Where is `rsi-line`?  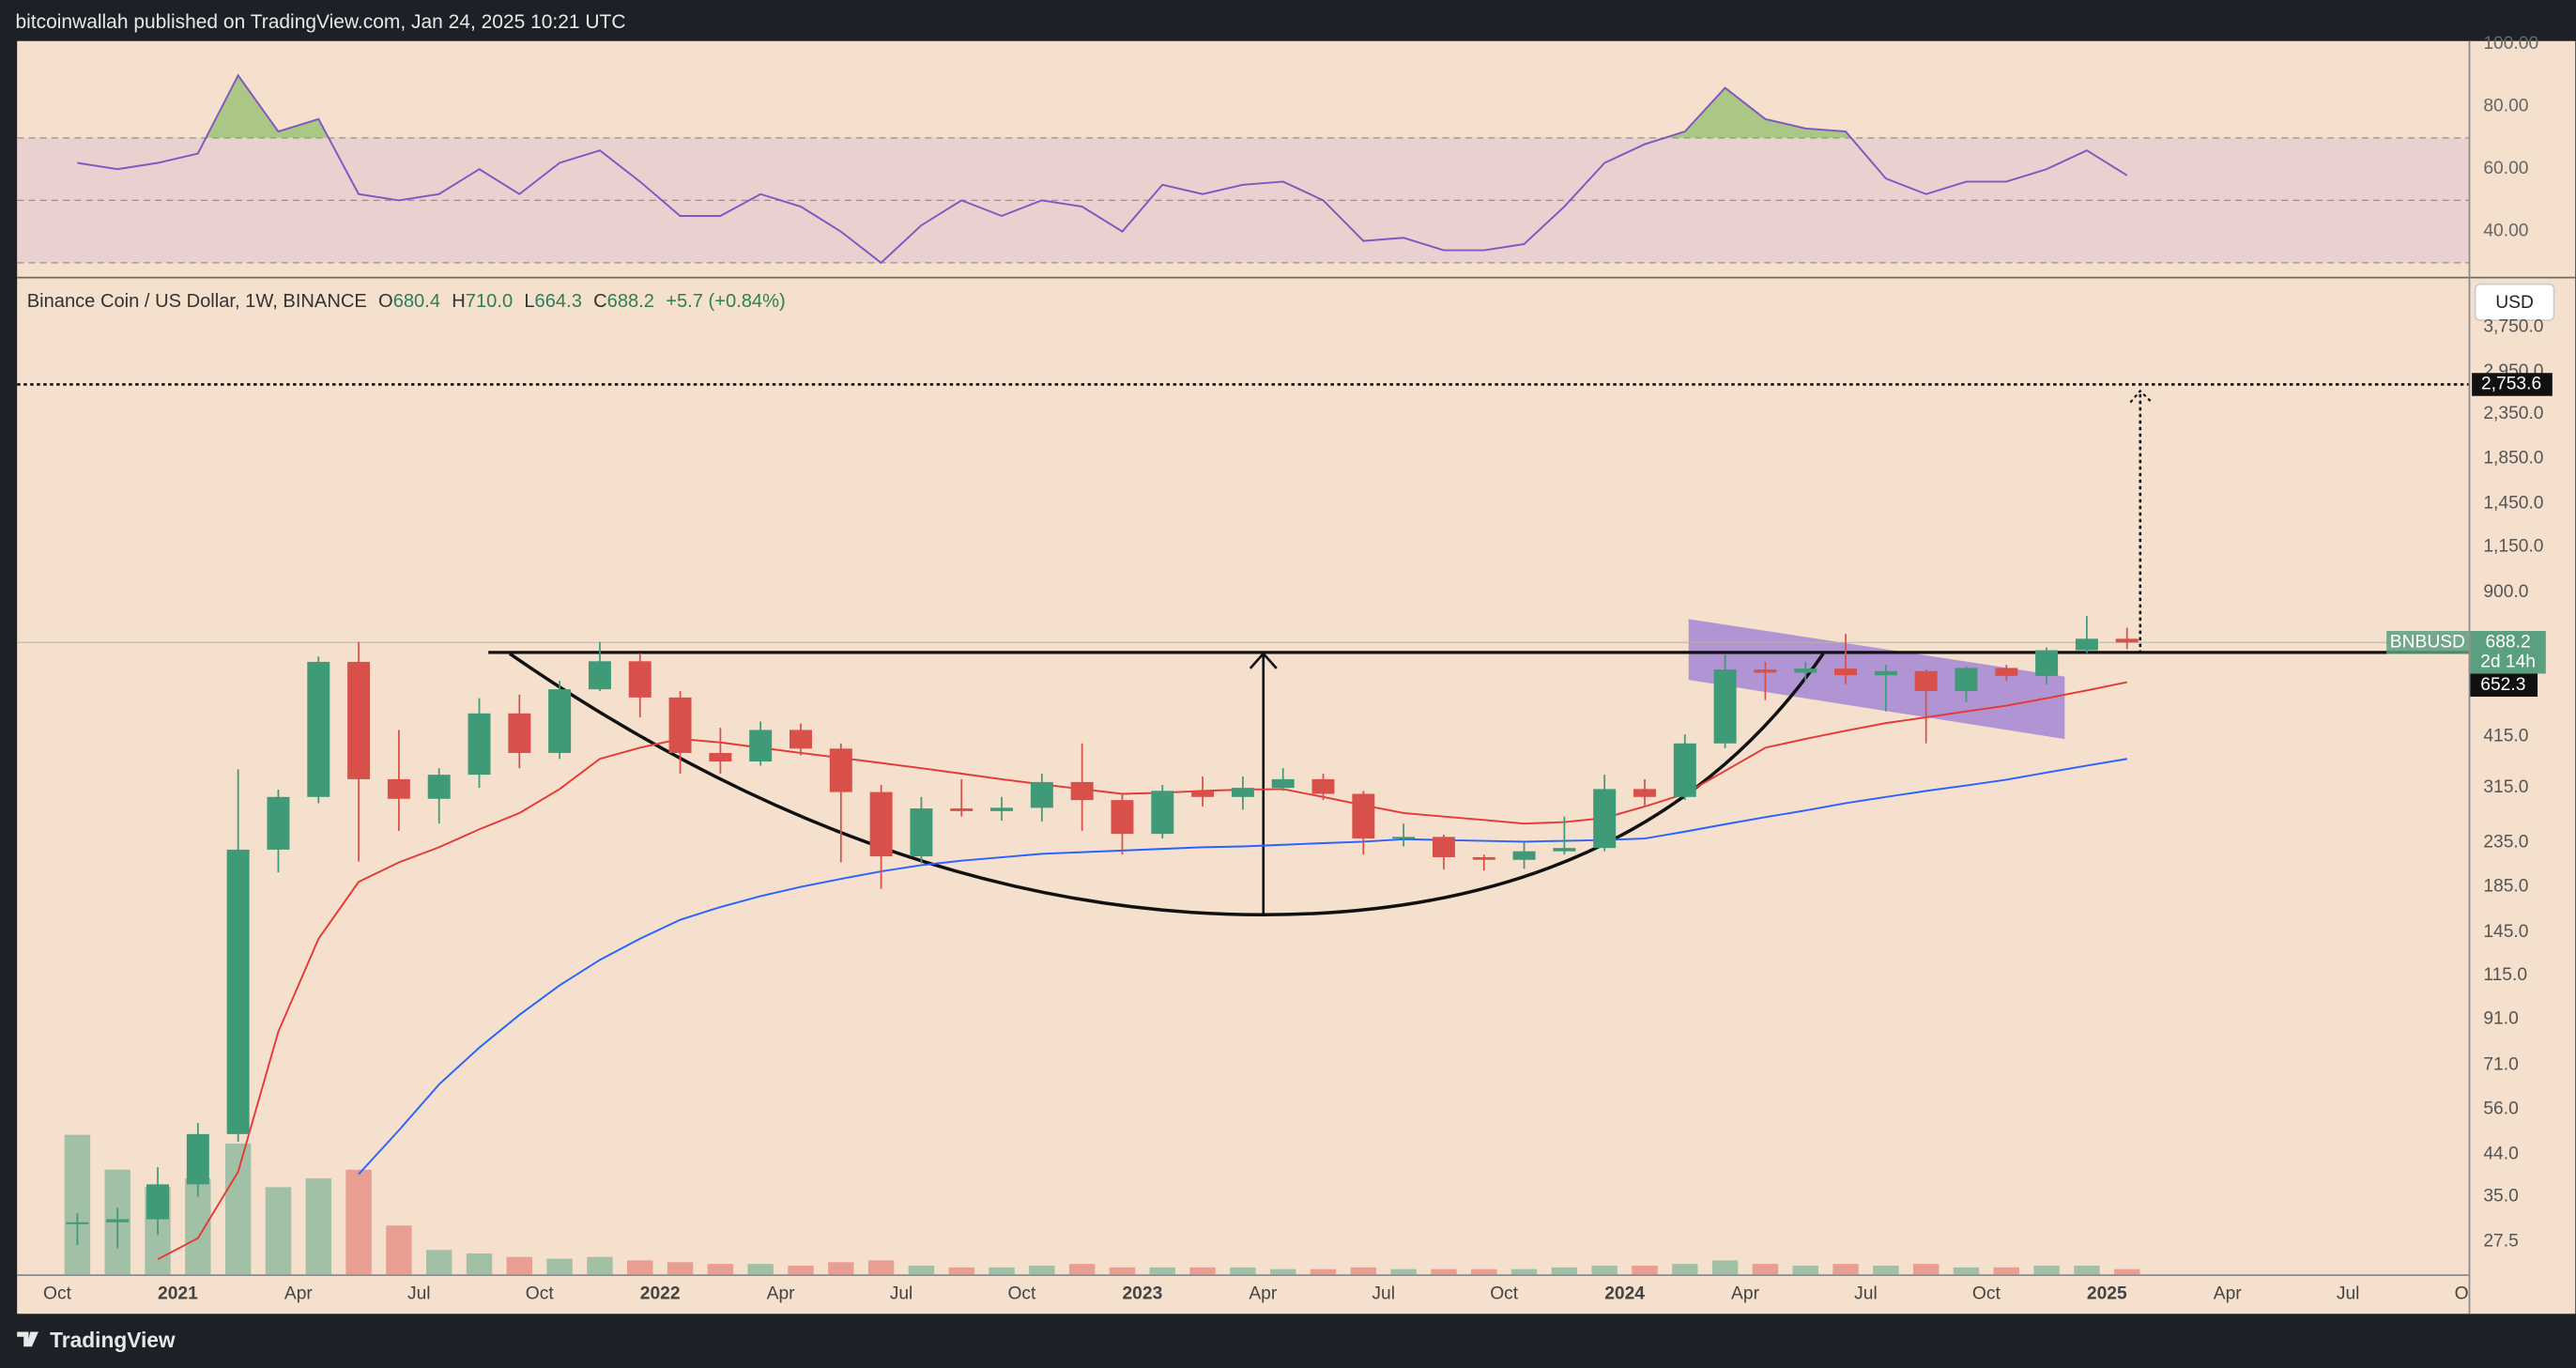 rsi-line is located at coordinates (1102, 169).